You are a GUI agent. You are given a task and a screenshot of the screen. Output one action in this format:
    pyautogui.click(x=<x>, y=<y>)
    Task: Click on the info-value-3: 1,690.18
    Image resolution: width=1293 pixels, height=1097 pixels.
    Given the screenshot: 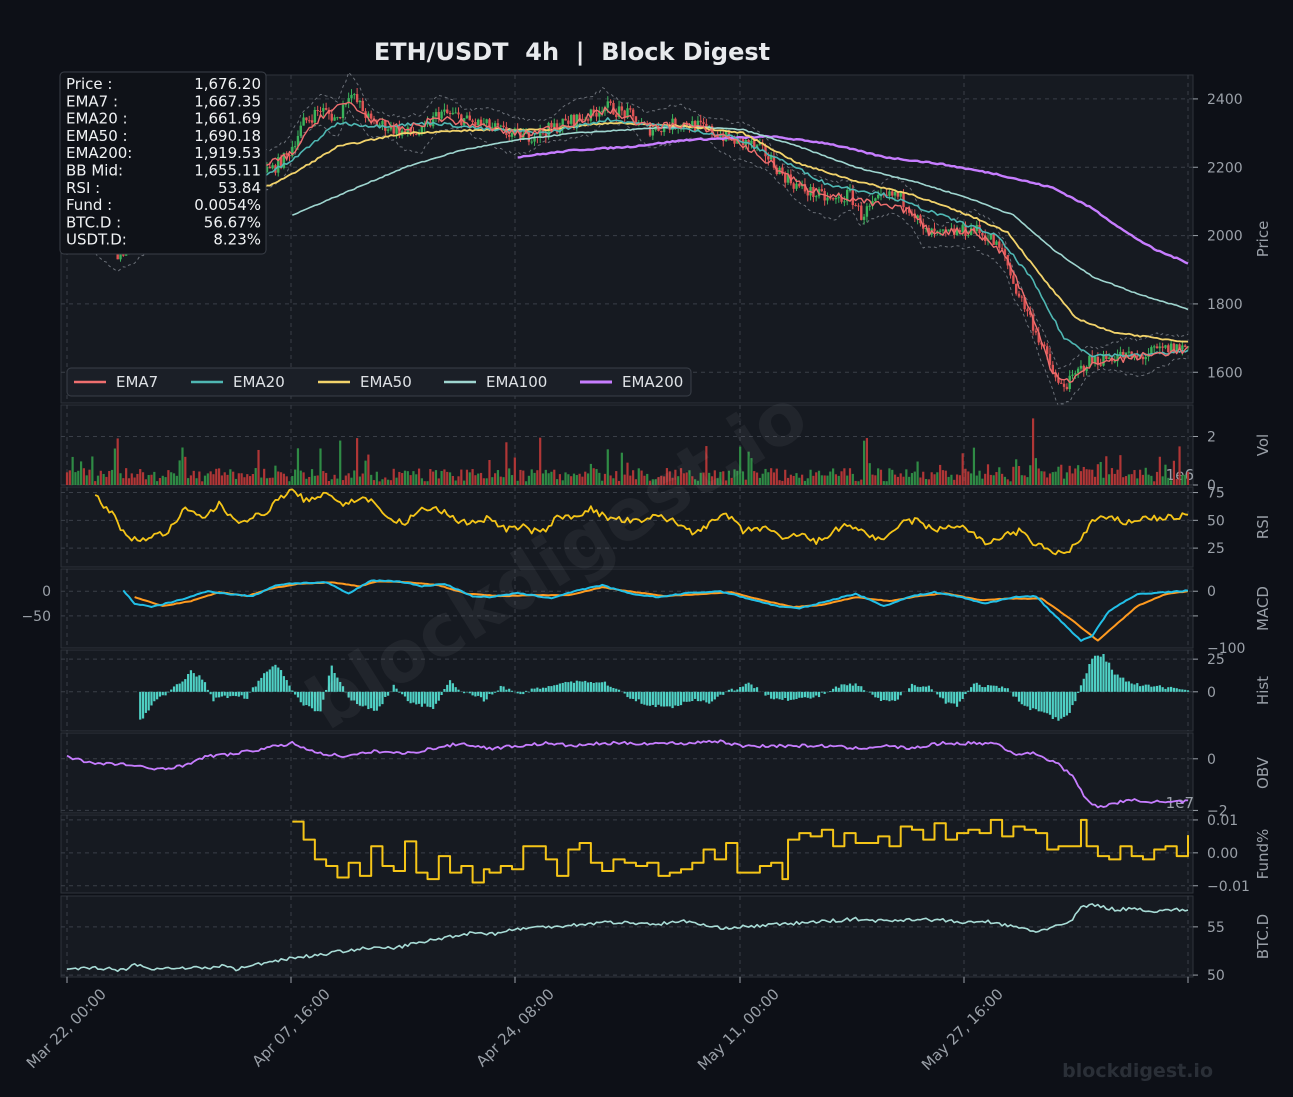 What is the action you would take?
    pyautogui.click(x=227, y=136)
    